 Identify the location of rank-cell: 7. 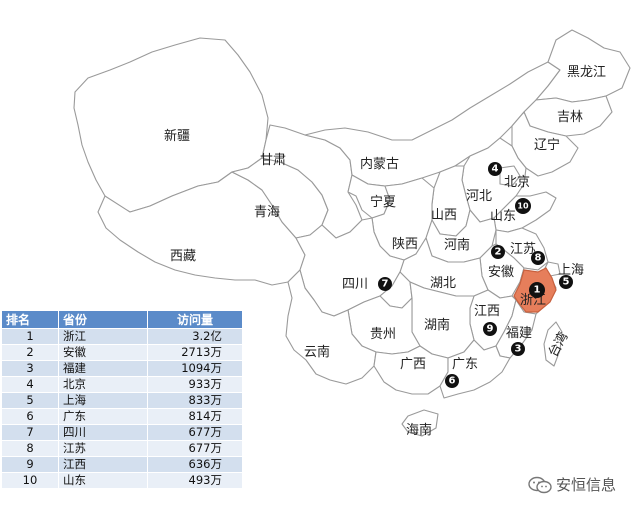
(30, 432).